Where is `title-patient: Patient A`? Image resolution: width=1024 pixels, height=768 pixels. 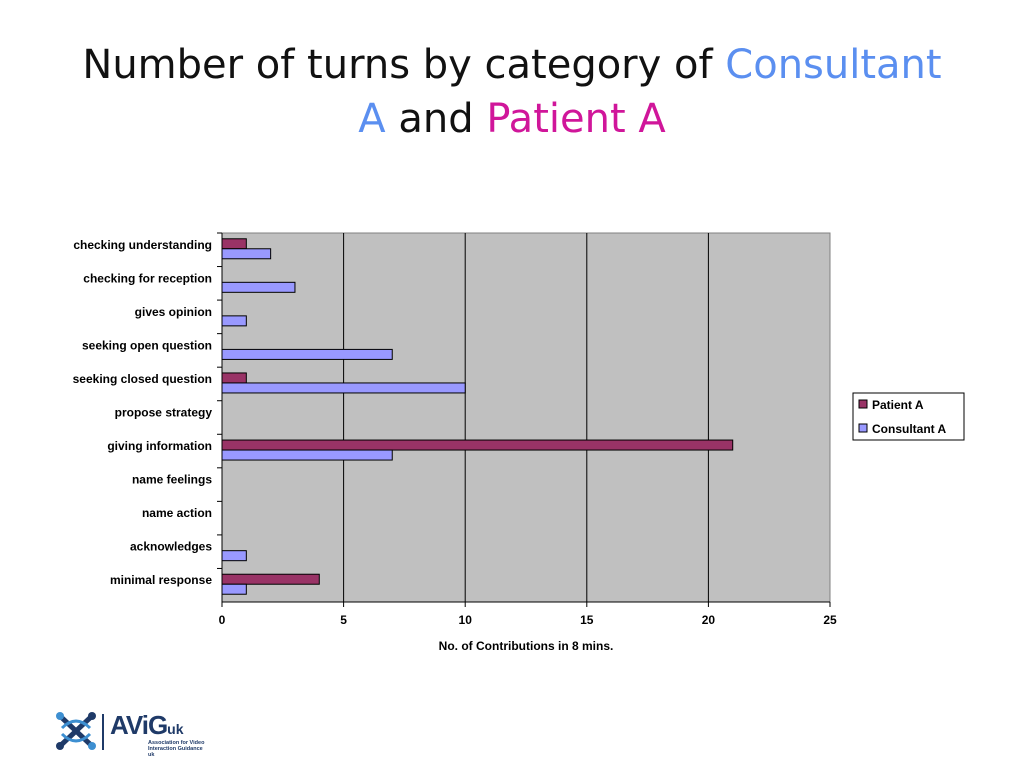 title-patient: Patient A is located at coordinates (576, 119).